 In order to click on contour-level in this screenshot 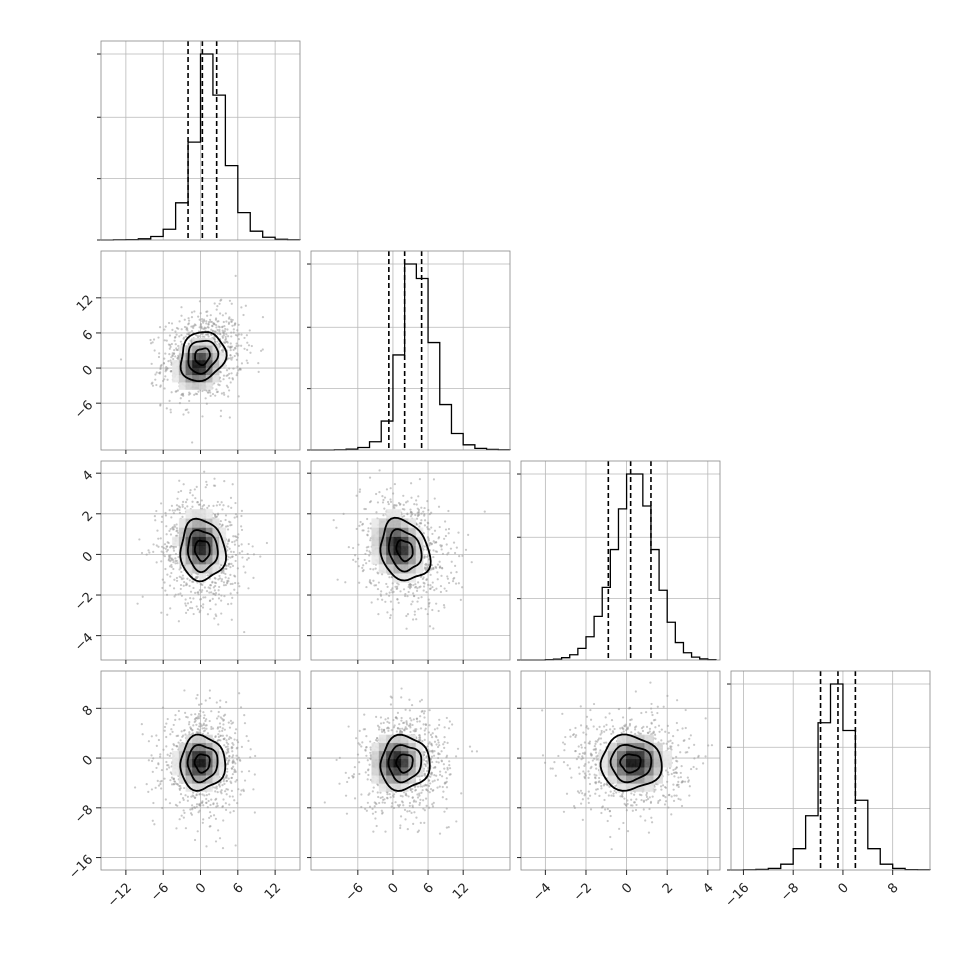, I will do `click(203, 762)`.